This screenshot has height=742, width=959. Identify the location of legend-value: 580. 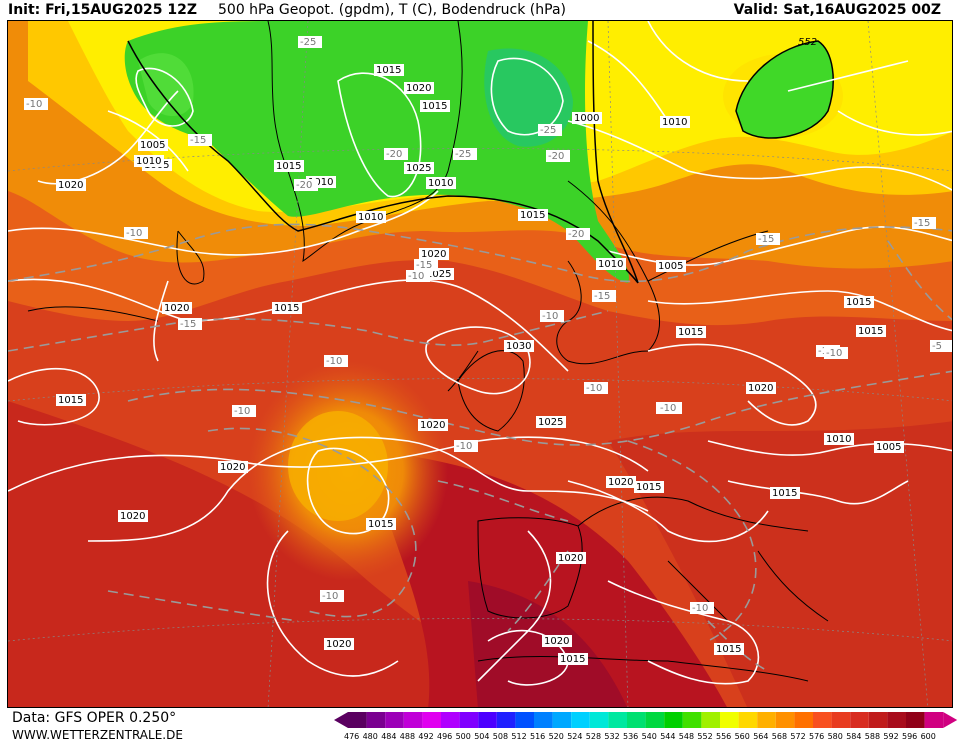
(835, 736).